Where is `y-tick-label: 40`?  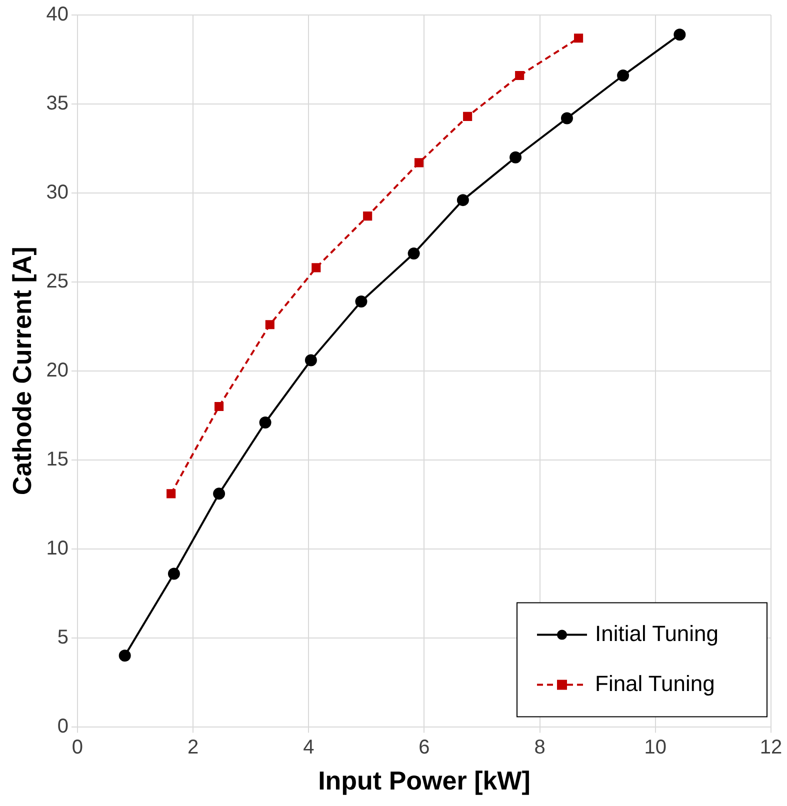
y-tick-label: 40 is located at coordinates (57, 15).